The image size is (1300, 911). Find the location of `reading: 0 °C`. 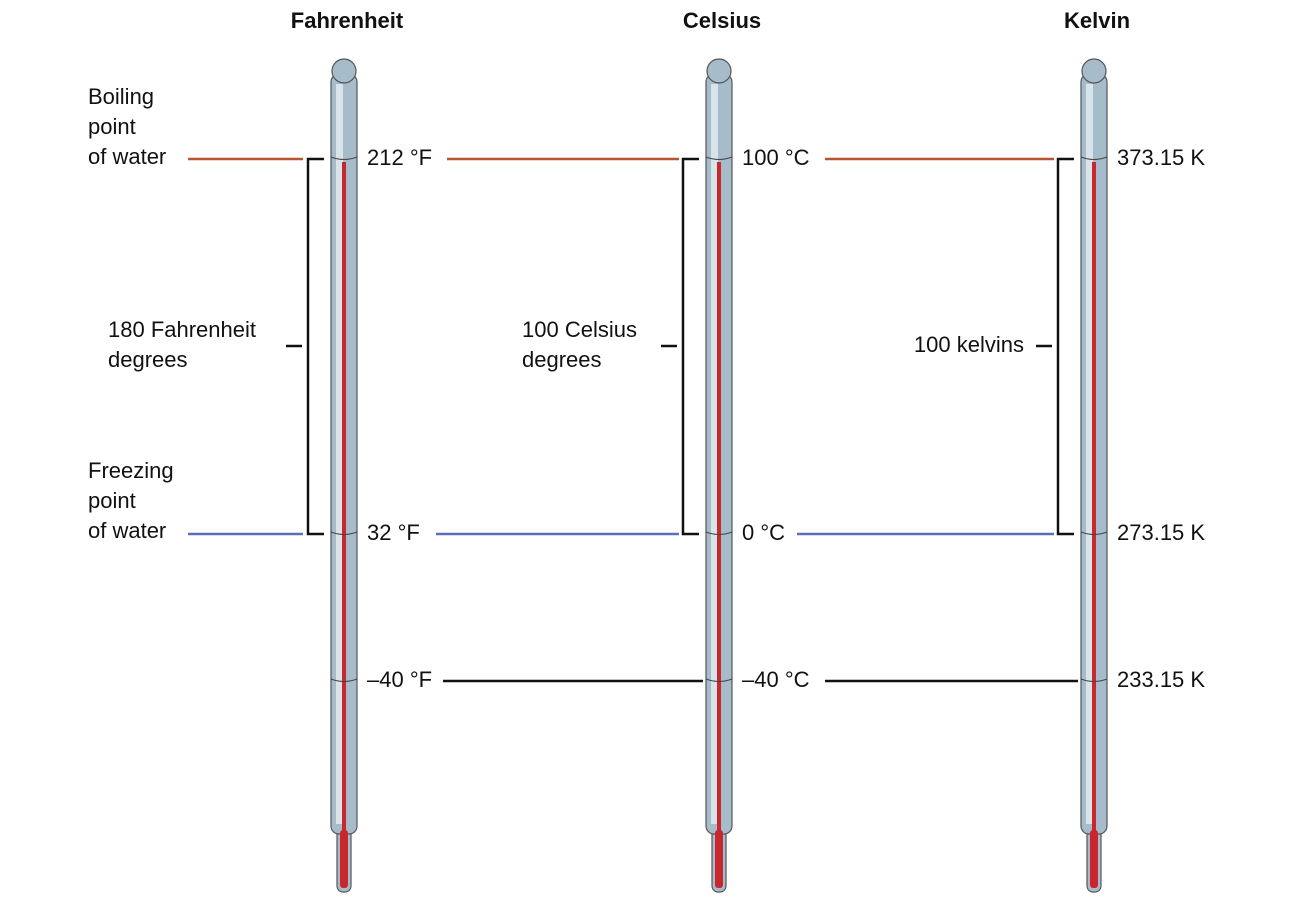

reading: 0 °C is located at coordinates (763, 532).